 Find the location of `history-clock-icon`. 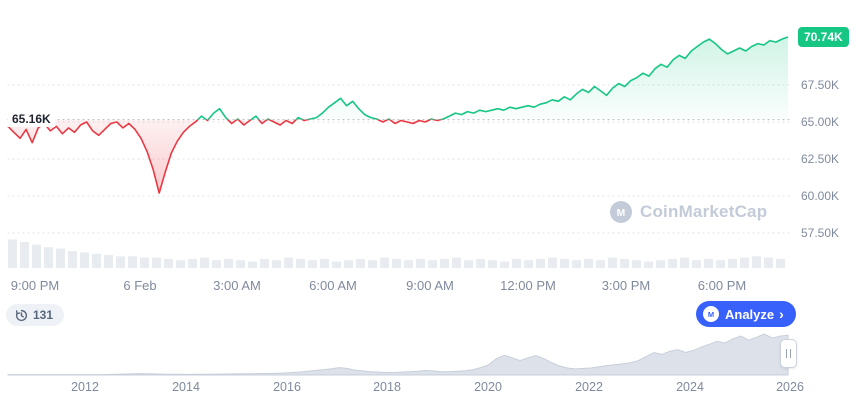

history-clock-icon is located at coordinates (21, 315).